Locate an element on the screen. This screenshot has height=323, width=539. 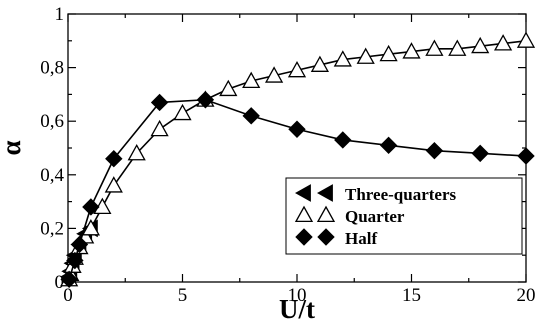
legend: Three-quarters Quarter Half is located at coordinates (404, 216).